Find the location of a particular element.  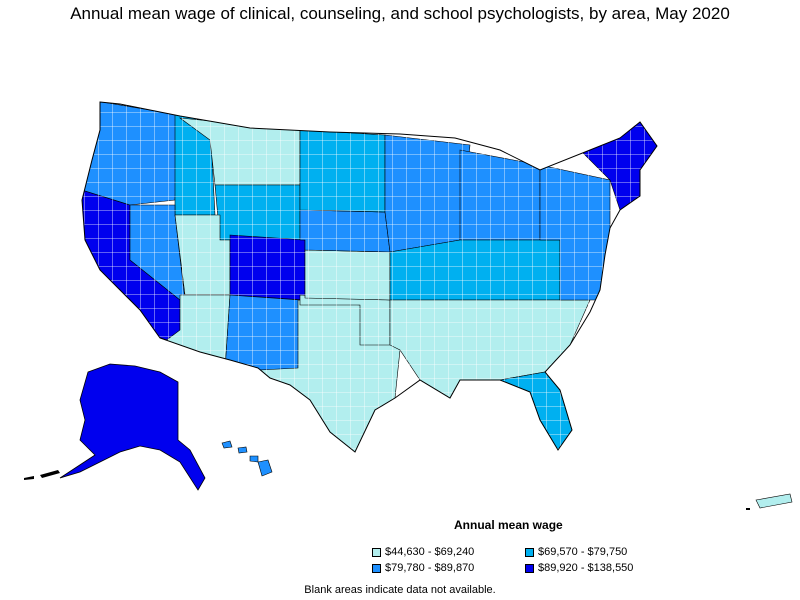

legend-label-3: $79,780 - $89,870 is located at coordinates (430, 568).